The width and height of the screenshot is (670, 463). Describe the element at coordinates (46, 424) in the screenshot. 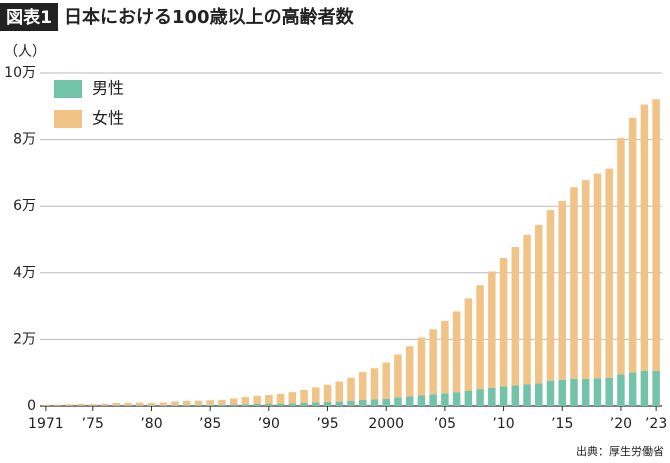

I see `x-tick-label: 1971` at that location.